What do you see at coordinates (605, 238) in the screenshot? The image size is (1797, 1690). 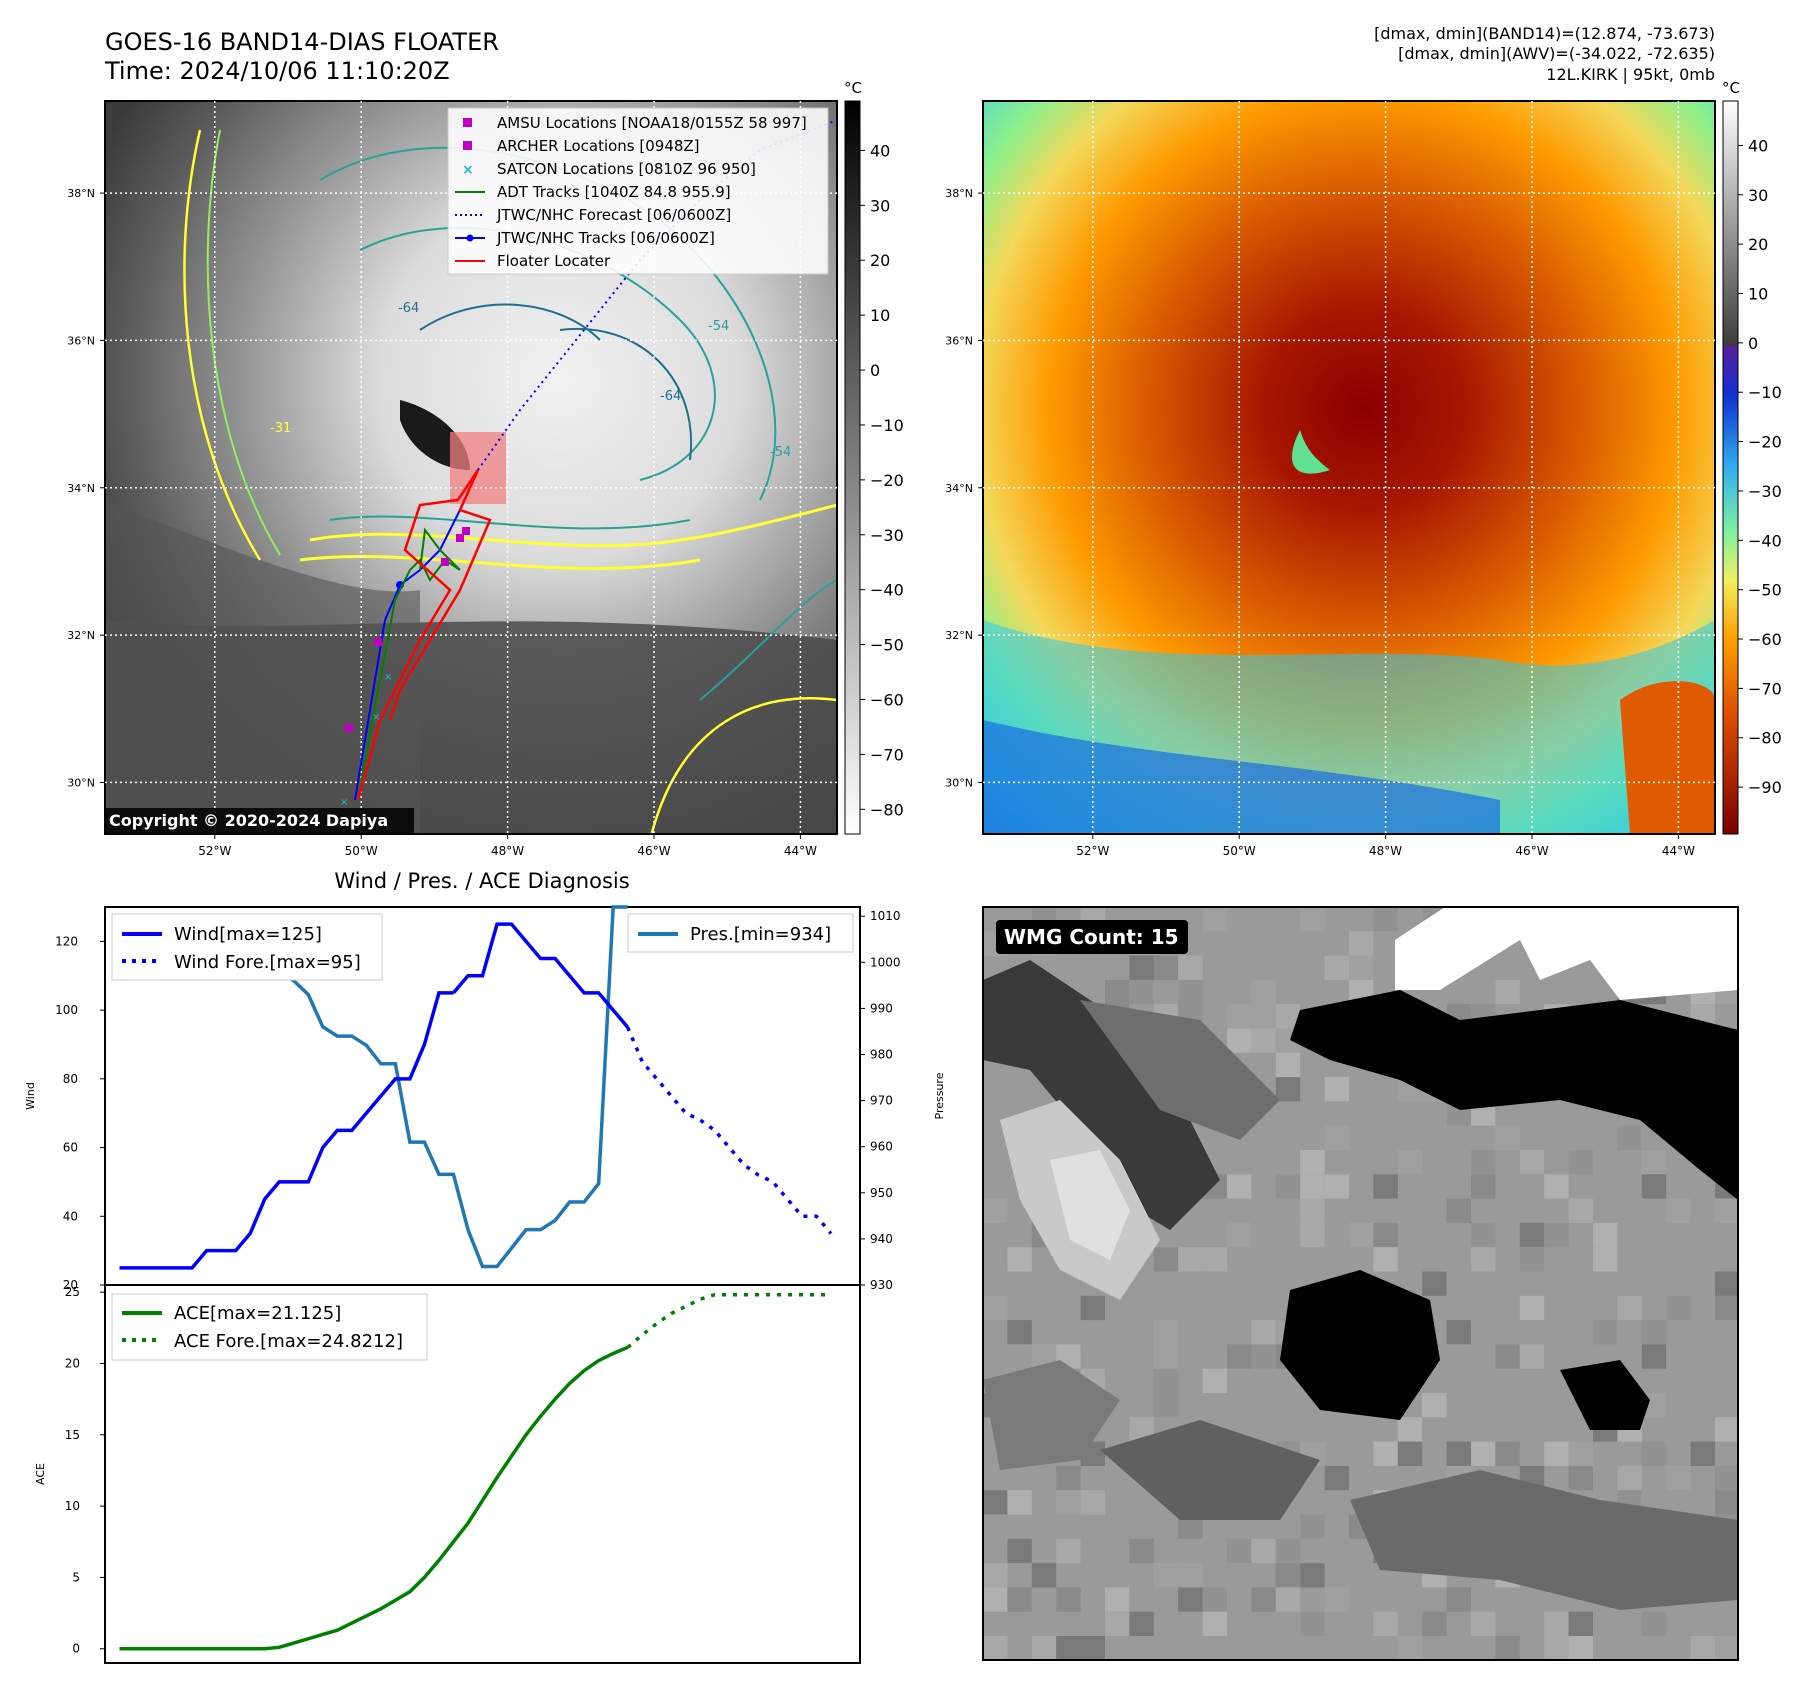 I see `legend-label: JTWC/NHC Tracks [06/0600Z]` at bounding box center [605, 238].